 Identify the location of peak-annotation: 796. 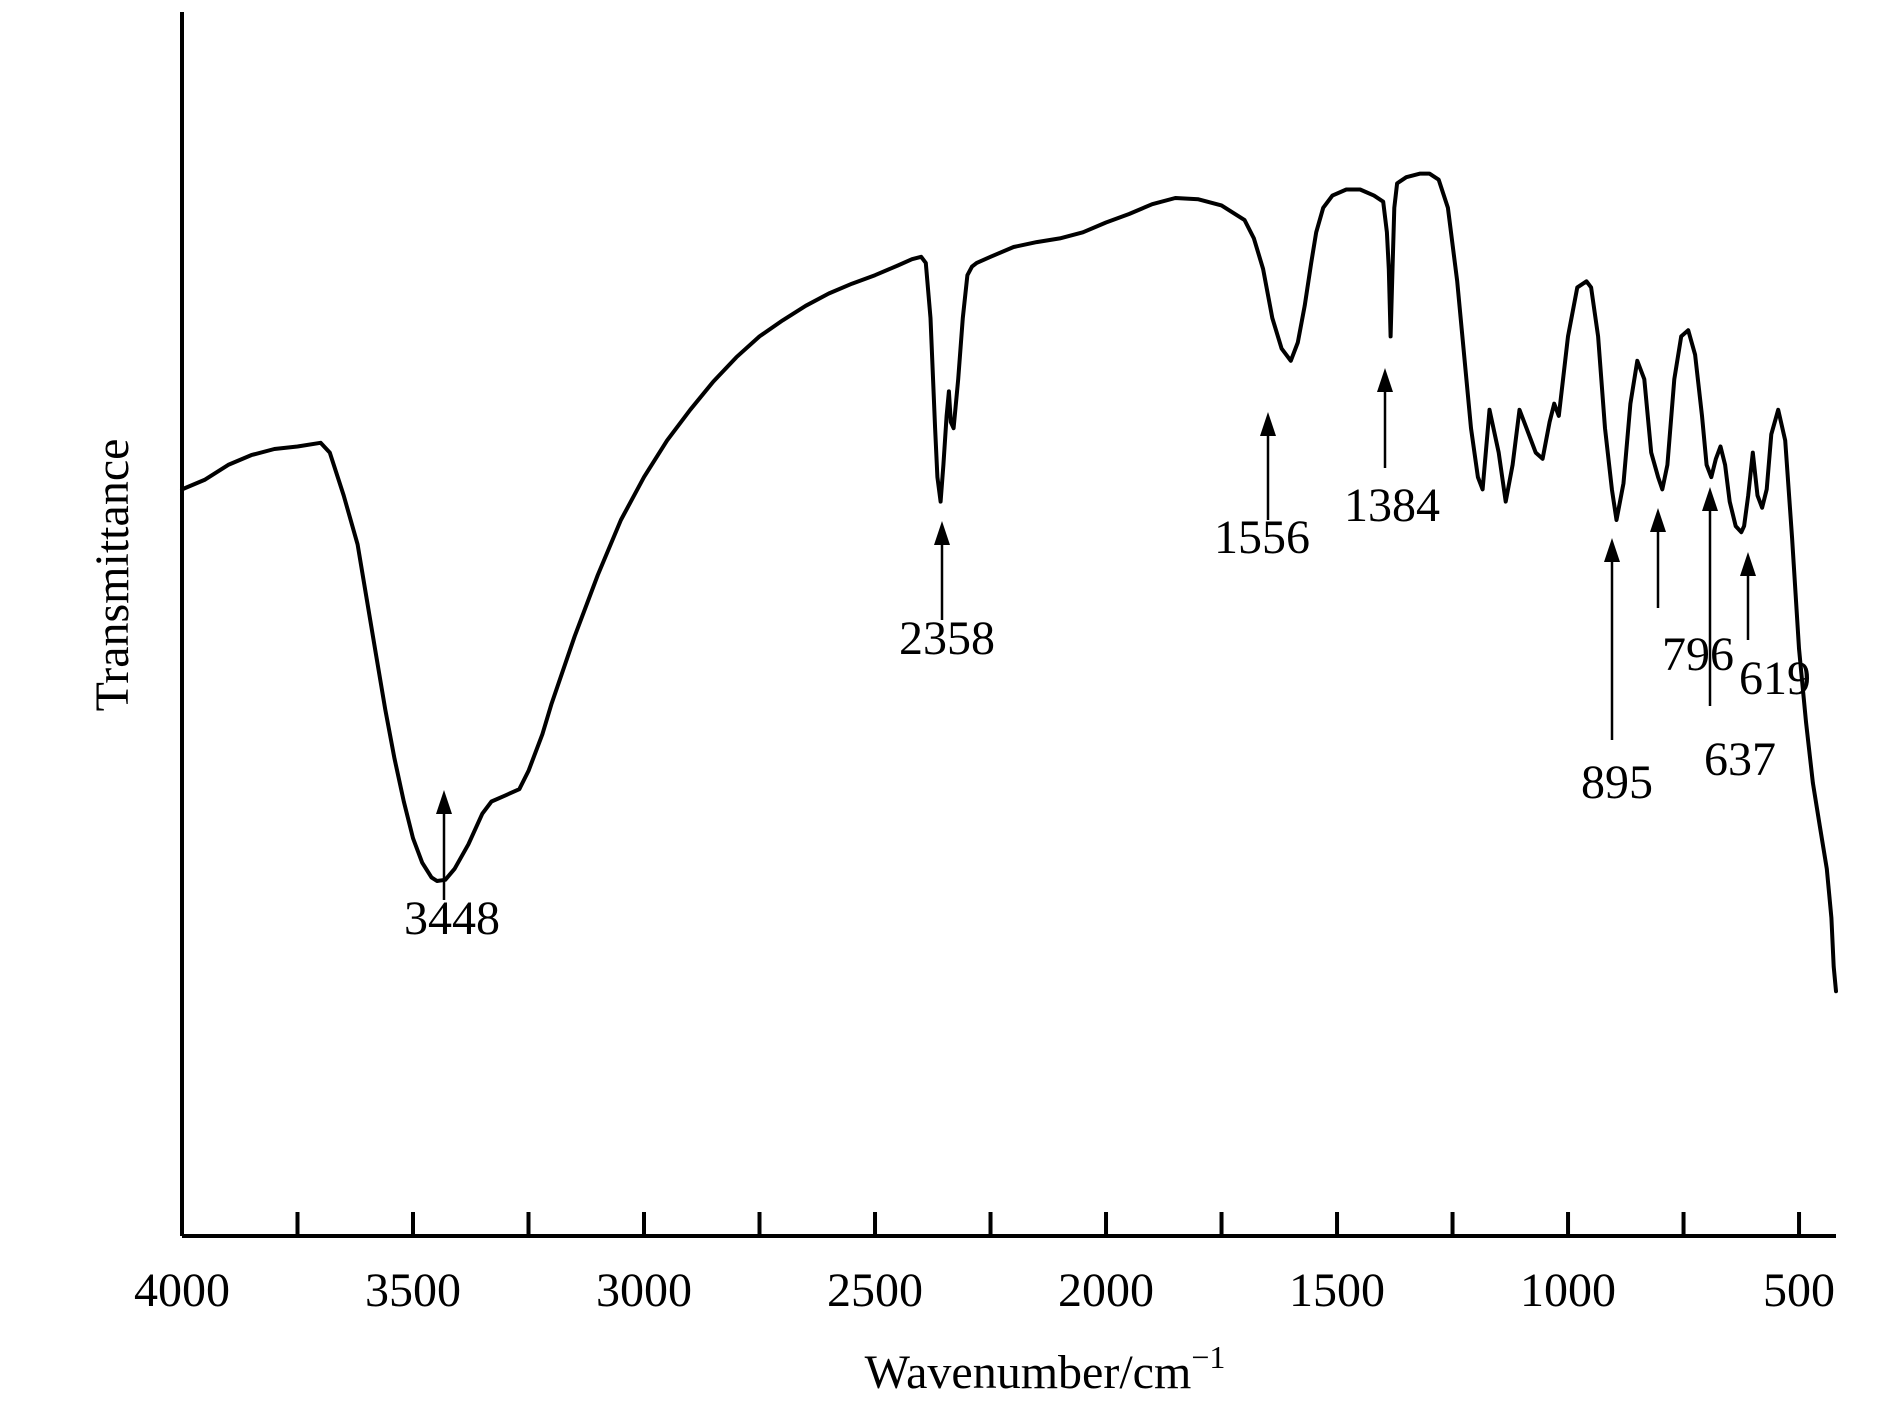
(1692, 594).